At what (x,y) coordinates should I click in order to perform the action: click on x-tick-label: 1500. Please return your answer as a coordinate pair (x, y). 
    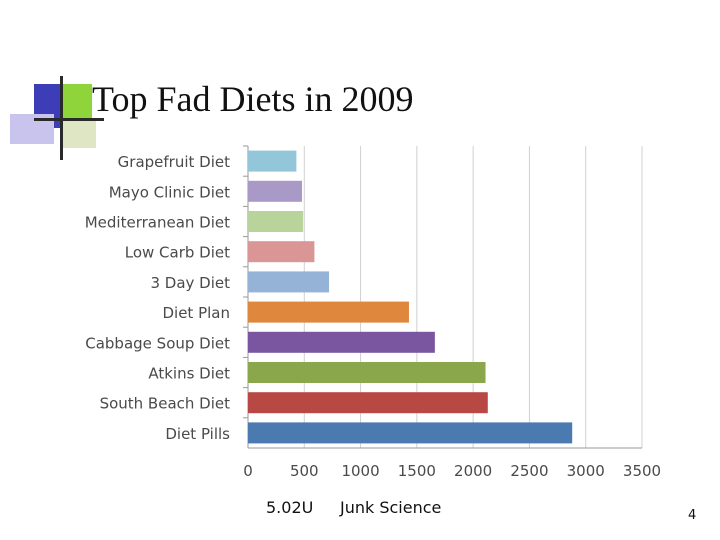
    Looking at the image, I should click on (417, 471).